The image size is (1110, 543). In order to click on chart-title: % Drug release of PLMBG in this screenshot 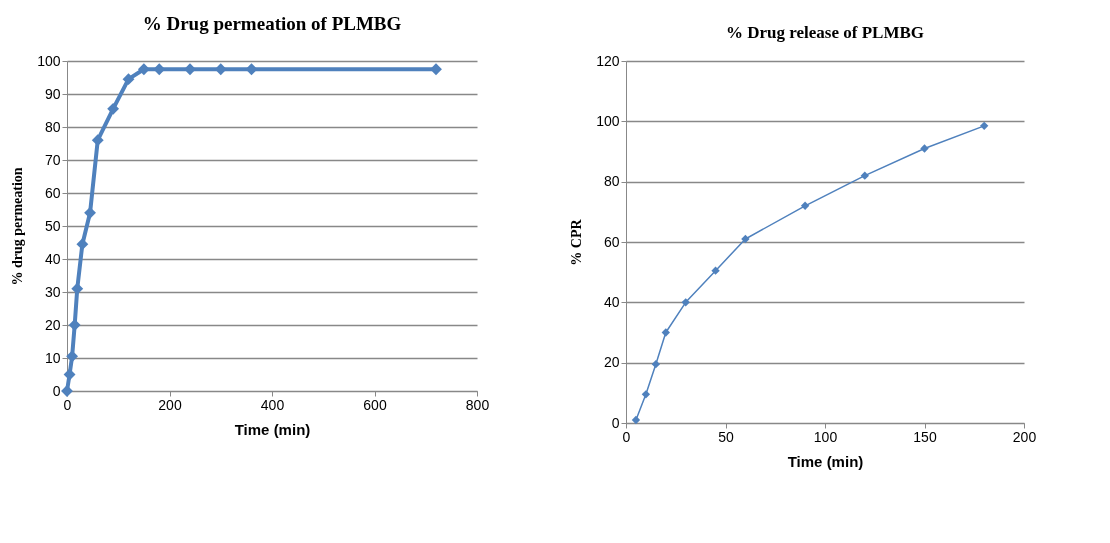, I will do `click(825, 32)`.